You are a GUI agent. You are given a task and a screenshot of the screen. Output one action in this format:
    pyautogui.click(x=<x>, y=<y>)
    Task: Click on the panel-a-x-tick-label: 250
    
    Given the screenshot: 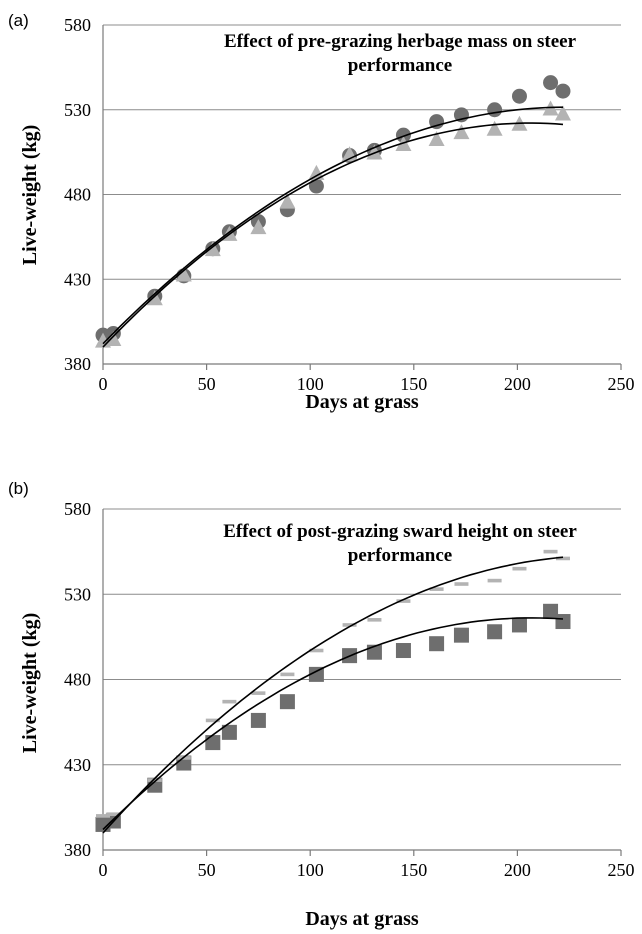 What is the action you would take?
    pyautogui.click(x=621, y=384)
    